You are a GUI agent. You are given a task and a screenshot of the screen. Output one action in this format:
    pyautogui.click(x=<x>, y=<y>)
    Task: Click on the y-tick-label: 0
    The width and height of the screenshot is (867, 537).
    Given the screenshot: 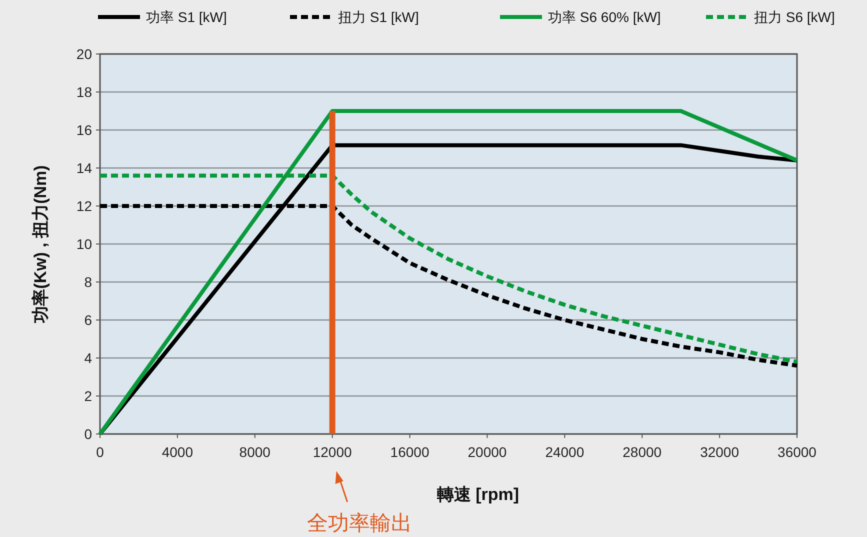 What is the action you would take?
    pyautogui.click(x=88, y=434)
    